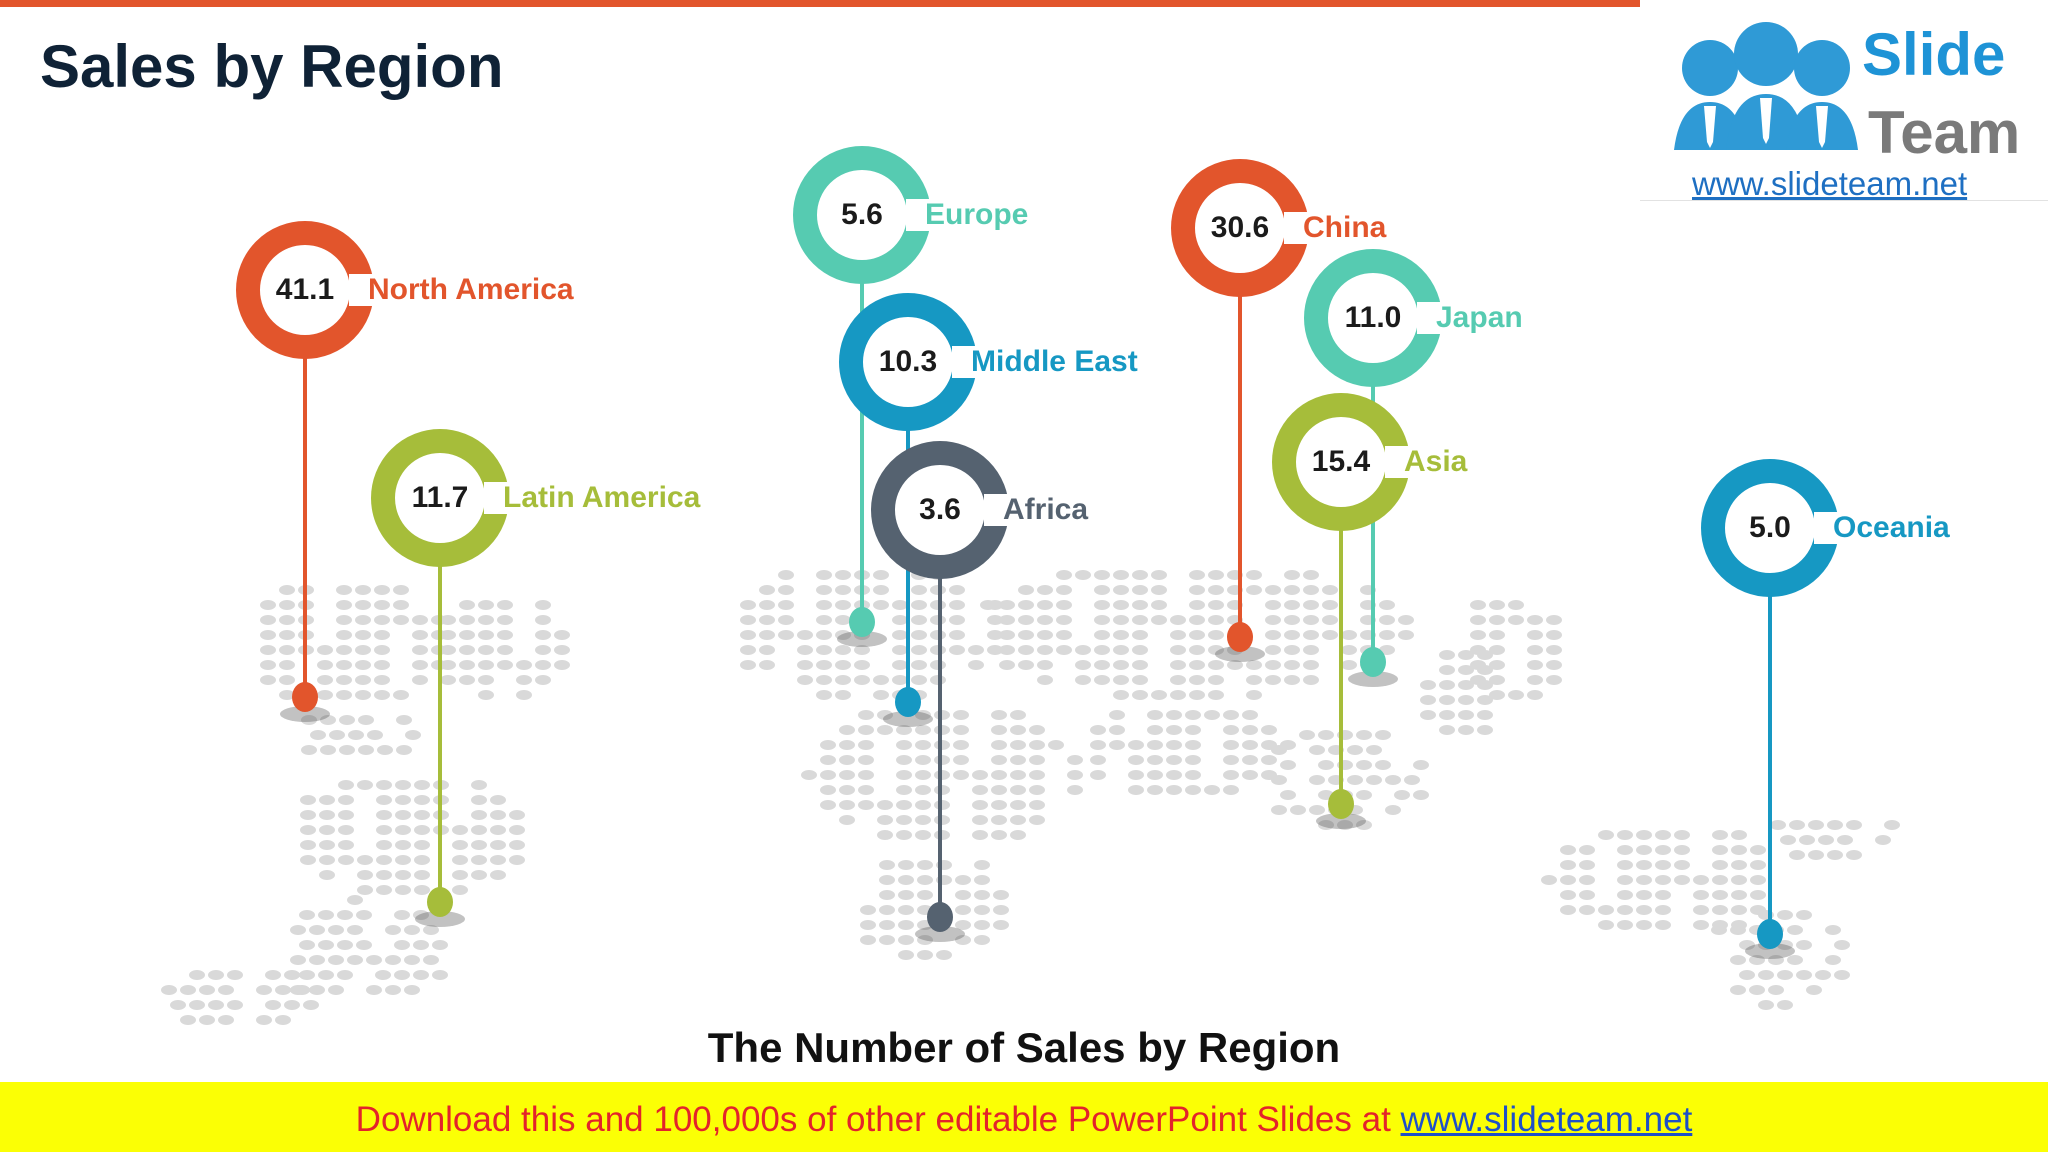 Image resolution: width=2048 pixels, height=1152 pixels. Describe the element at coordinates (1240, 227) in the screenshot. I see `pin-value: 30.6` at that location.